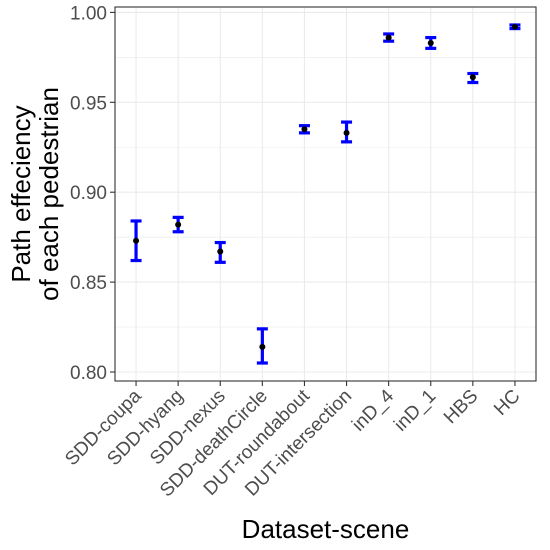 Image resolution: width=550 pixels, height=550 pixels. What do you see at coordinates (326, 529) in the screenshot?
I see `x-axis-label: Dataset-scene` at bounding box center [326, 529].